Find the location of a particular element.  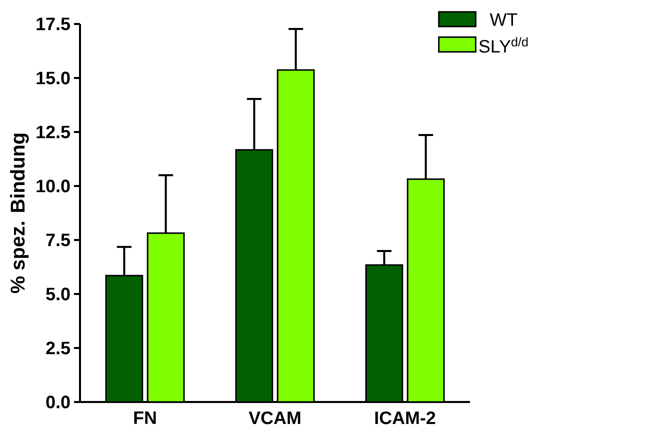

x-tick-label: VCAM is located at coordinates (274, 417).